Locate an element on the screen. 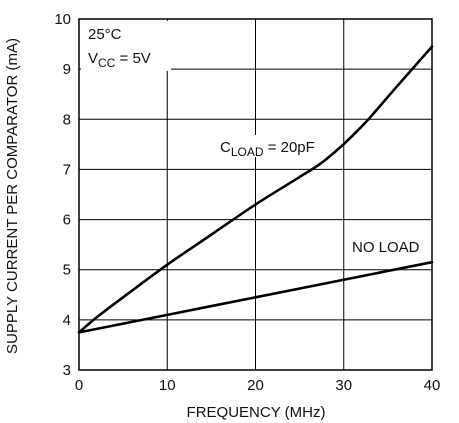  y-tick-label: 6 is located at coordinates (67, 220).